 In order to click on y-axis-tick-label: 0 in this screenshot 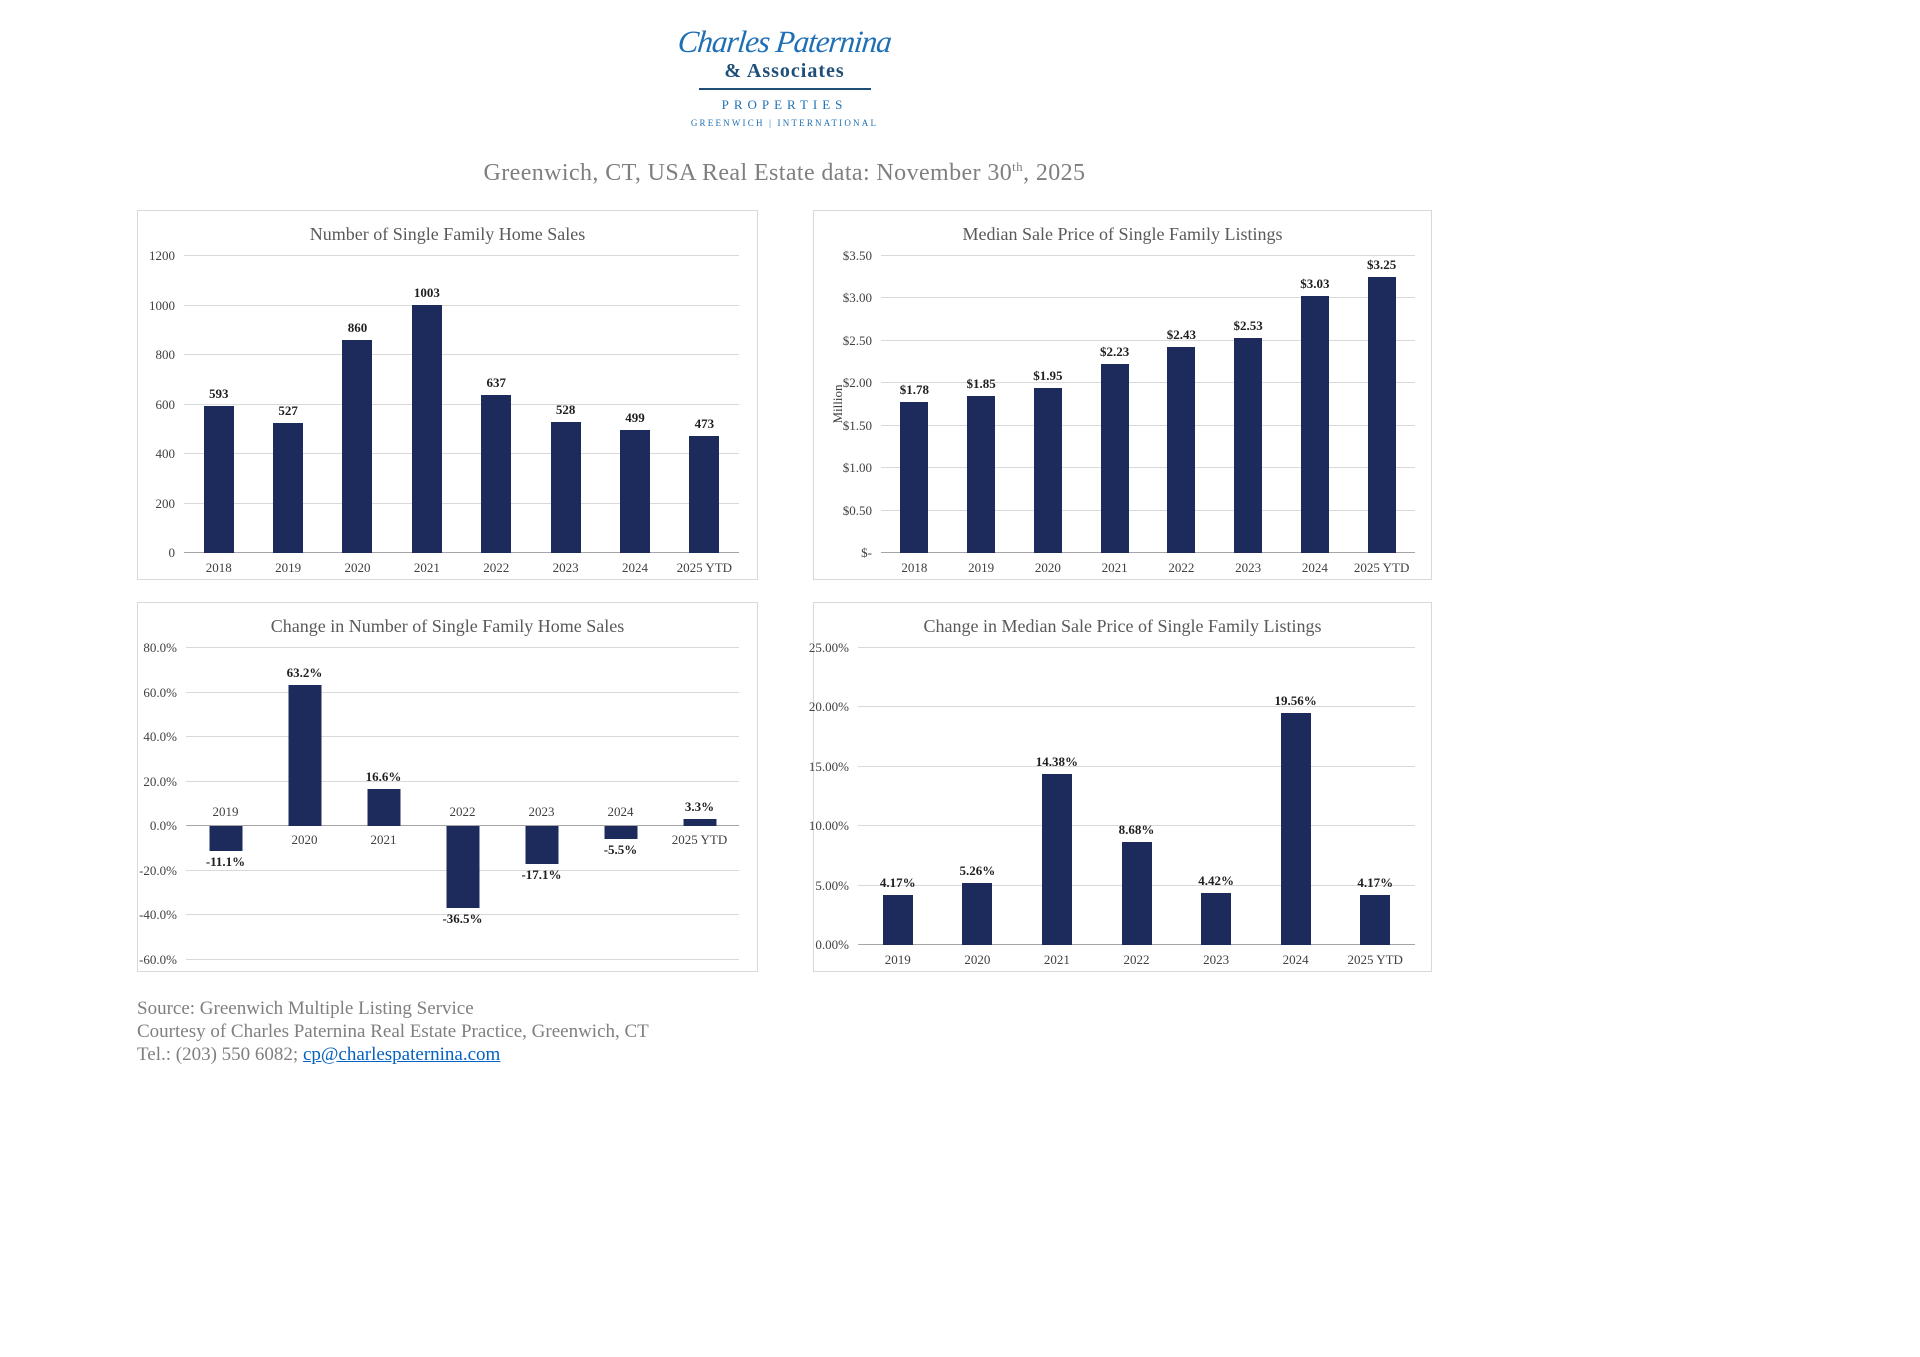, I will do `click(172, 552)`.